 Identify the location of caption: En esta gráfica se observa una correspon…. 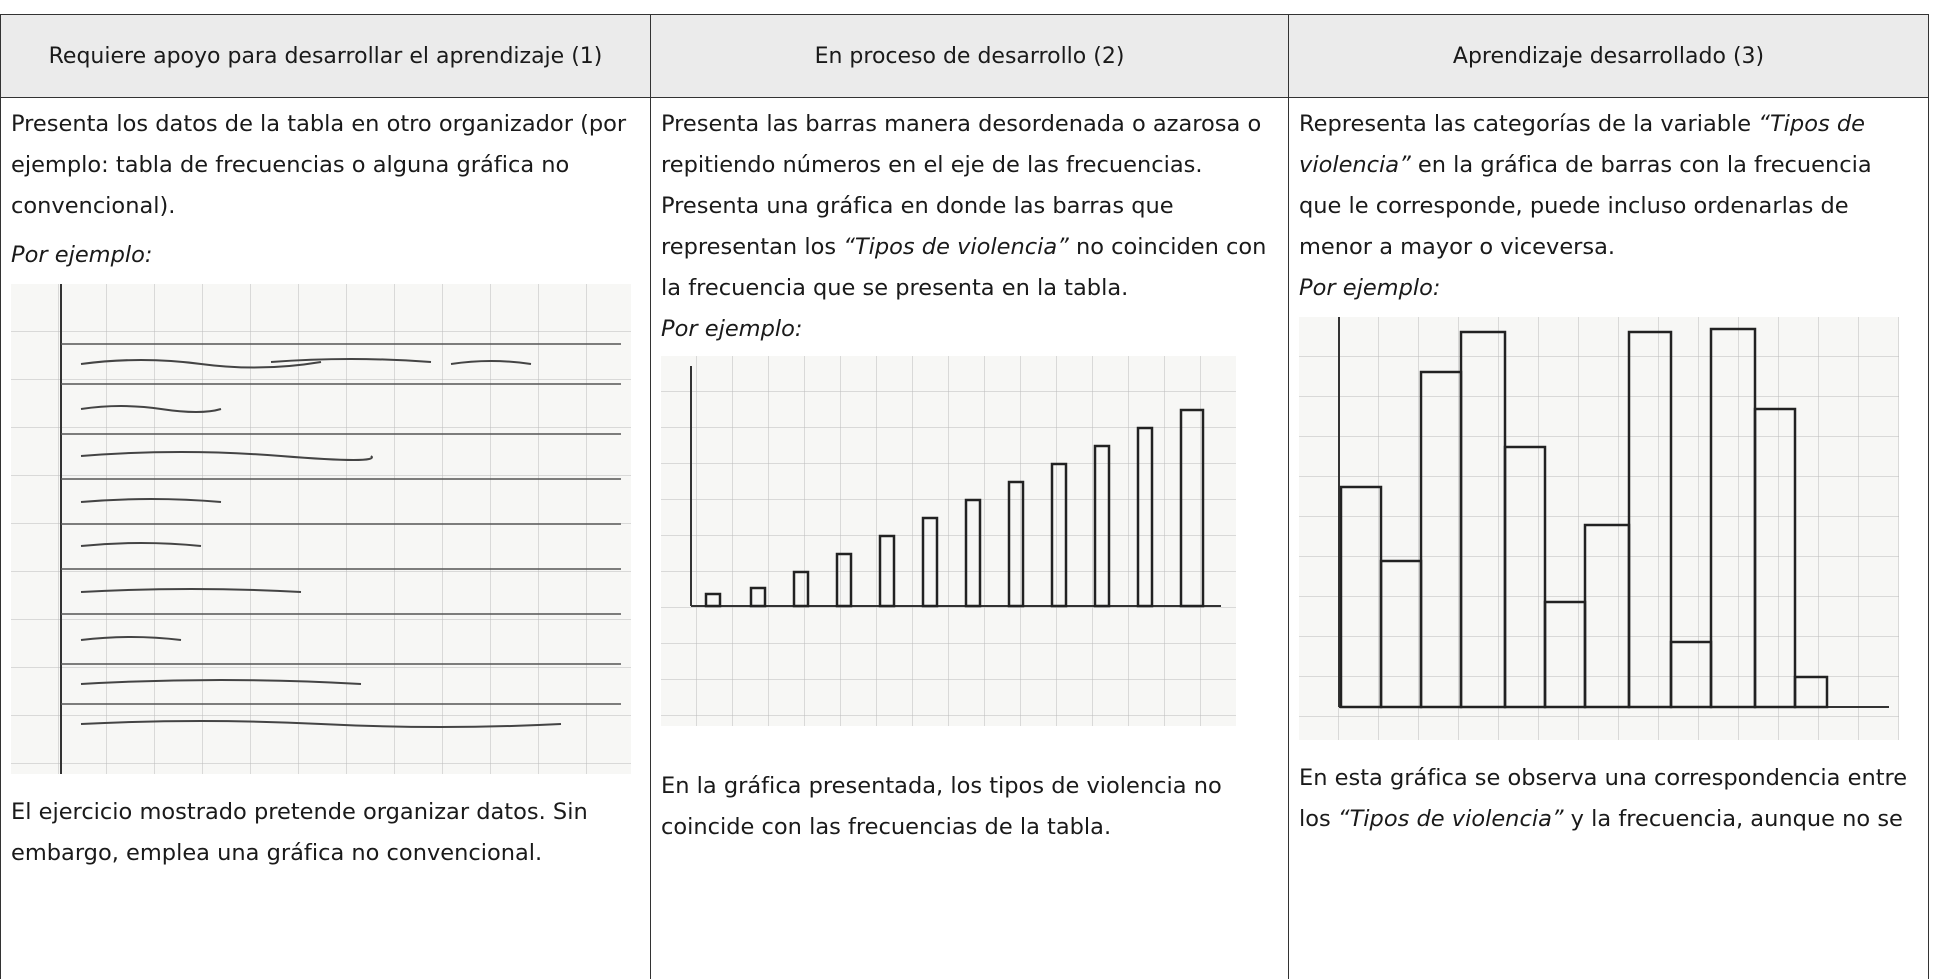
(1608, 799).